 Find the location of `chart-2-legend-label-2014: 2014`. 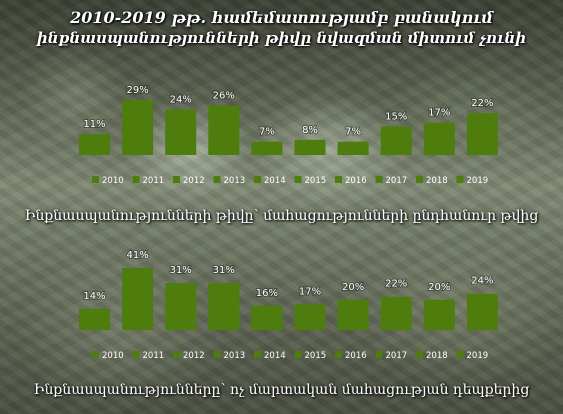

chart-2-legend-label-2014: 2014 is located at coordinates (275, 356).